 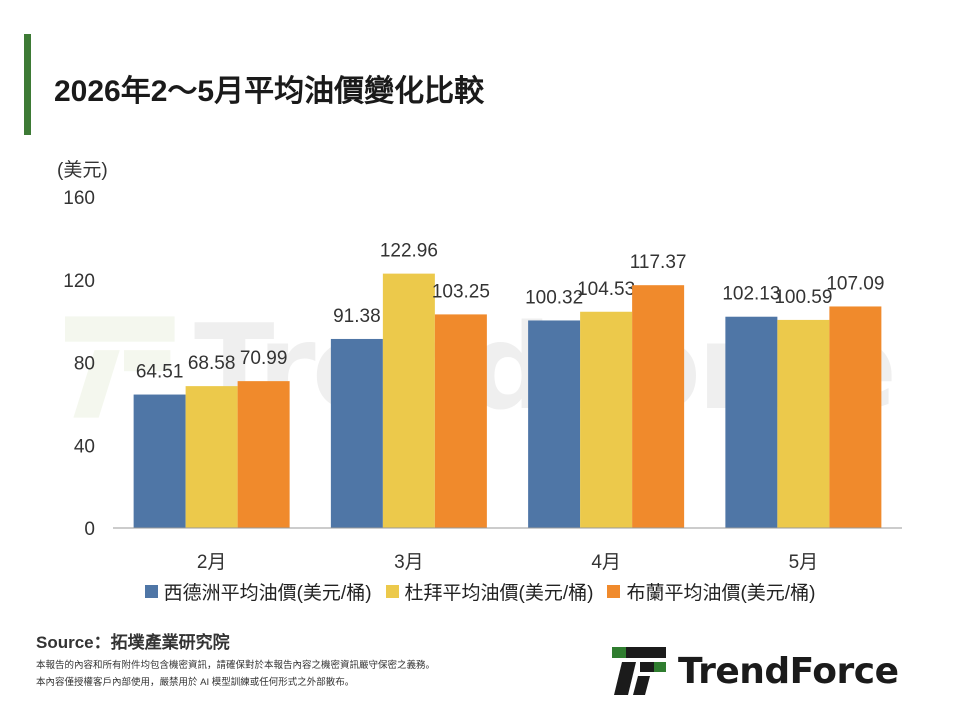 I want to click on x-tick-label: 3月, so click(x=409, y=562).